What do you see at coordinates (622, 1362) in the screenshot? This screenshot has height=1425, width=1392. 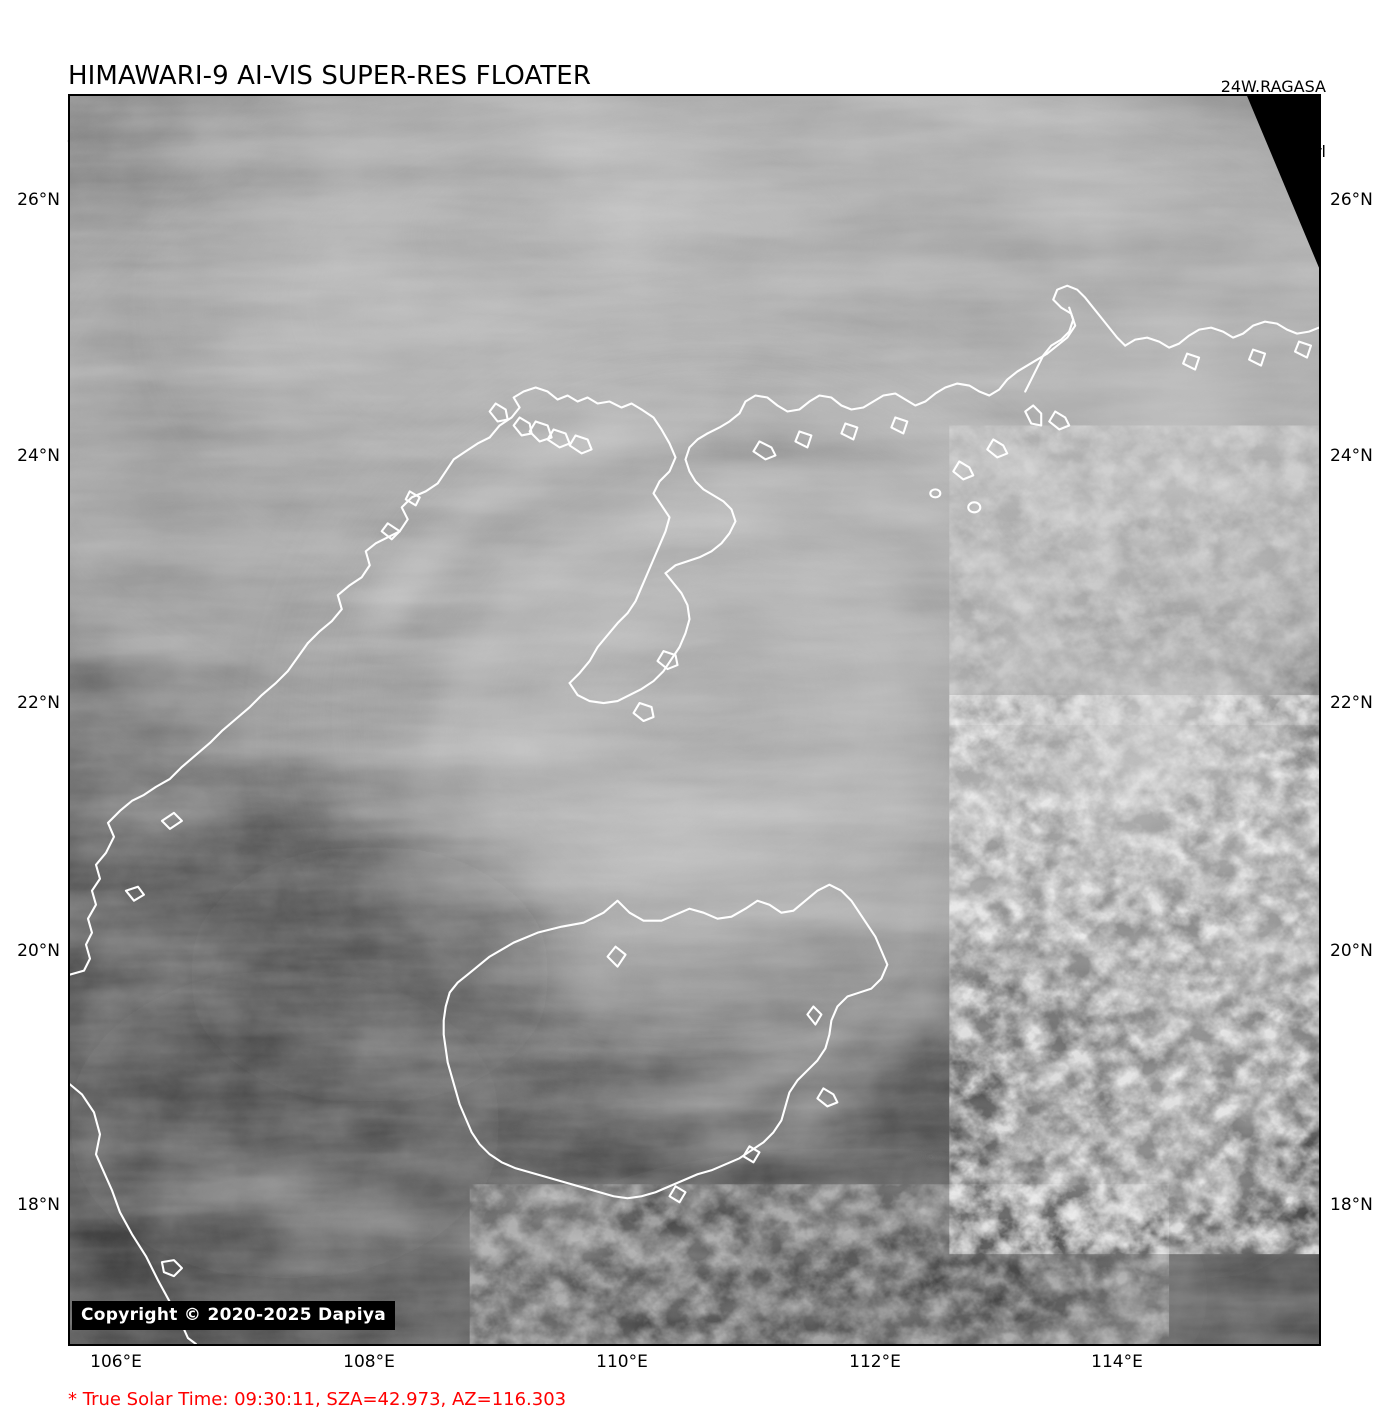 I see `lon-tick-label-110e: 110°E` at bounding box center [622, 1362].